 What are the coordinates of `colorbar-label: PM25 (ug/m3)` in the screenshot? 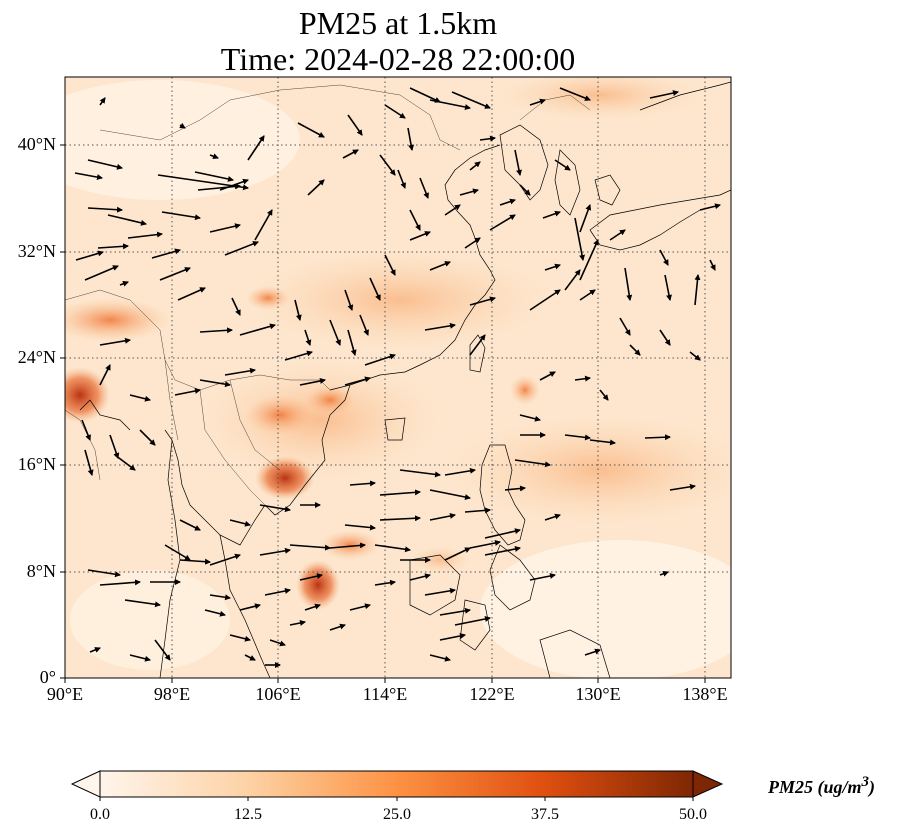 It's located at (822, 785).